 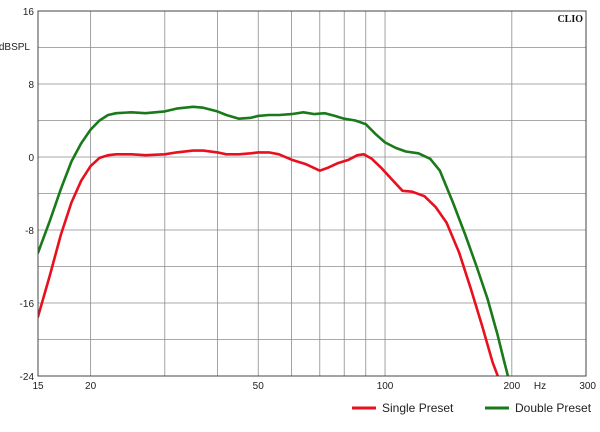 What do you see at coordinates (27, 377) in the screenshot?
I see `y-tick-label: -24` at bounding box center [27, 377].